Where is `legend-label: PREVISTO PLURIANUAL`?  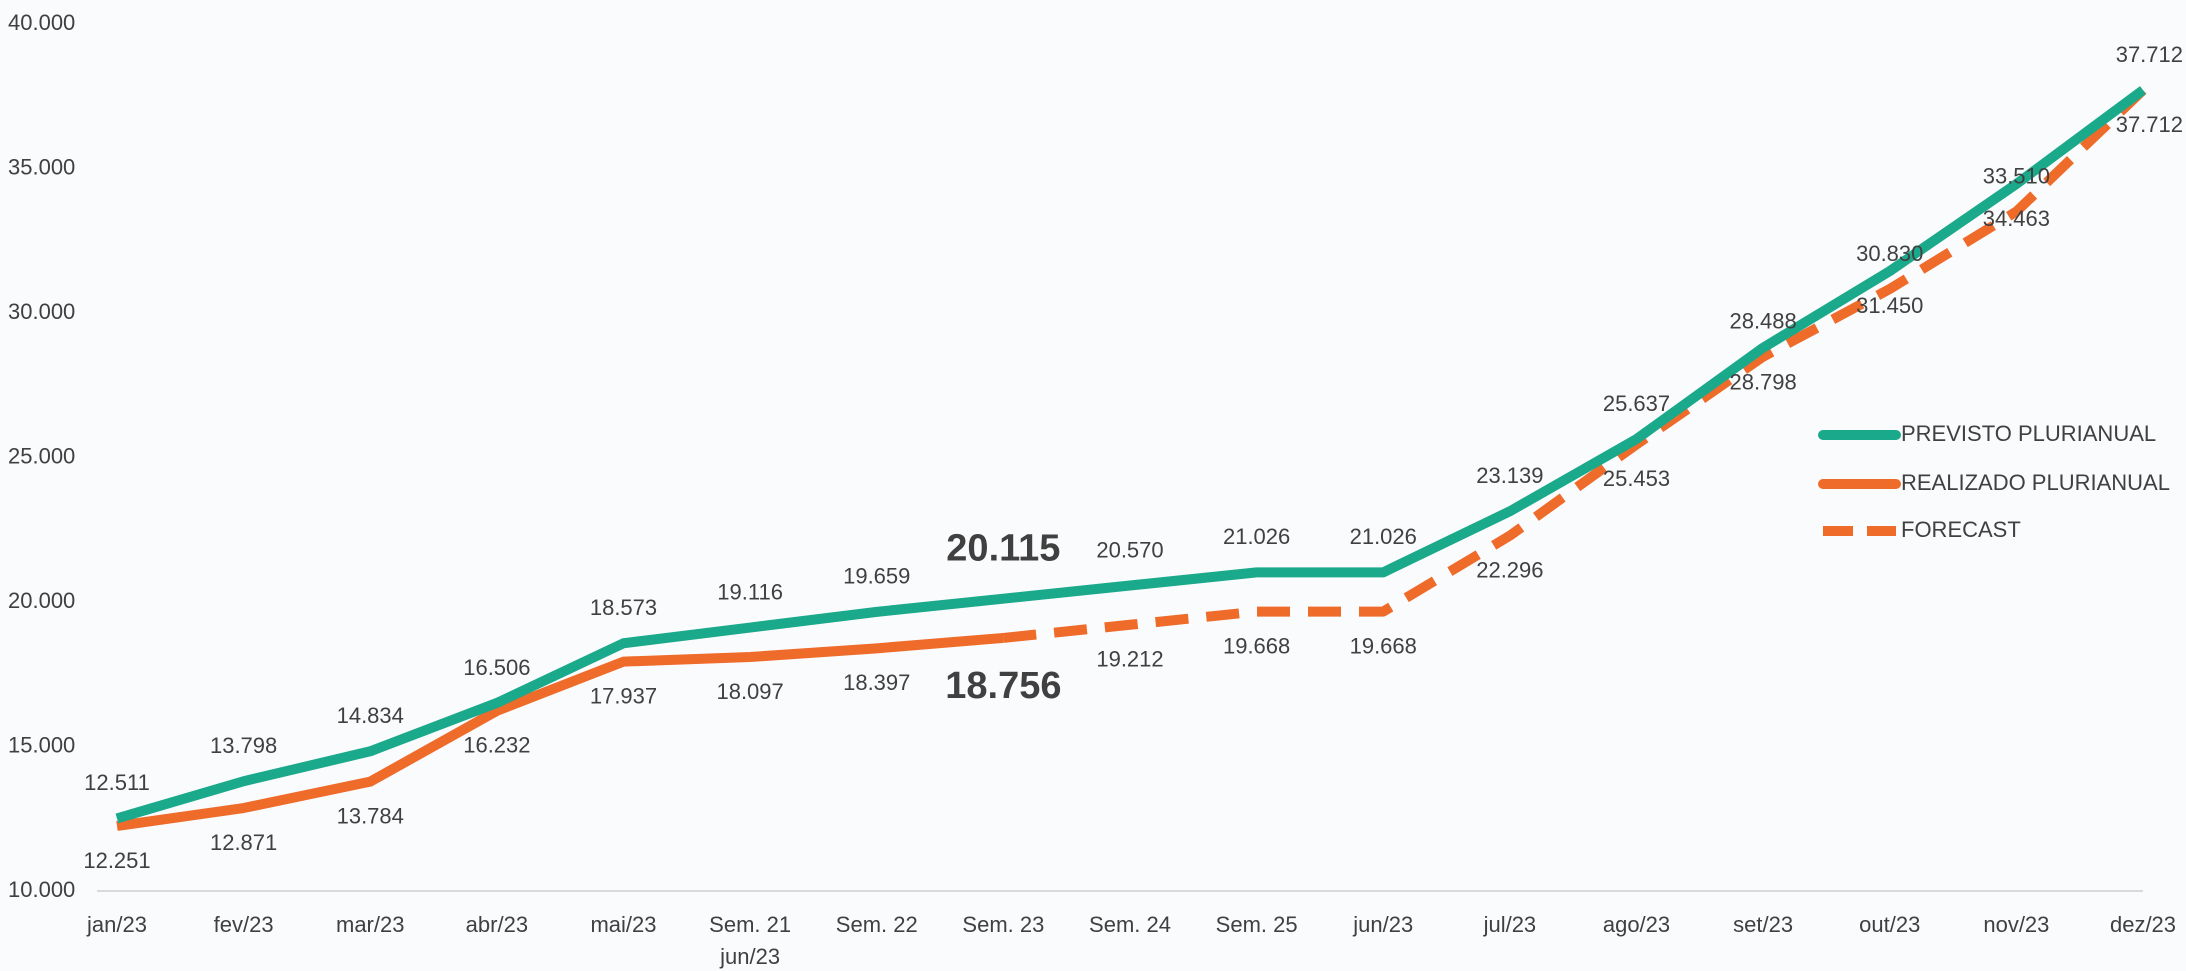 legend-label: PREVISTO PLURIANUAL is located at coordinates (2028, 433).